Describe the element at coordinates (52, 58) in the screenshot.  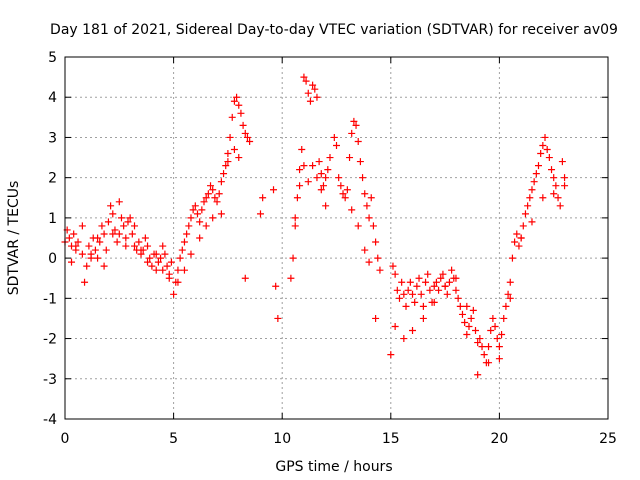
I see `y-tick-label: 5` at that location.